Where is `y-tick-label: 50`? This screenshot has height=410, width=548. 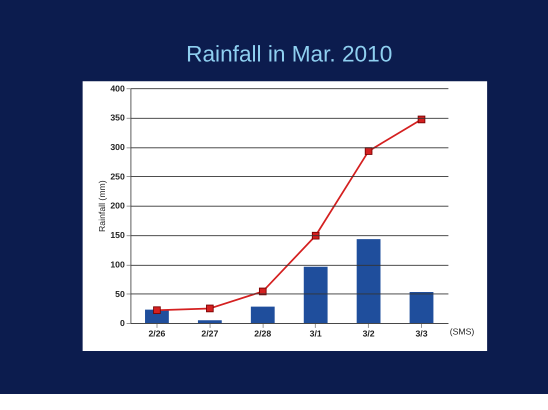 y-tick-label: 50 is located at coordinates (120, 293).